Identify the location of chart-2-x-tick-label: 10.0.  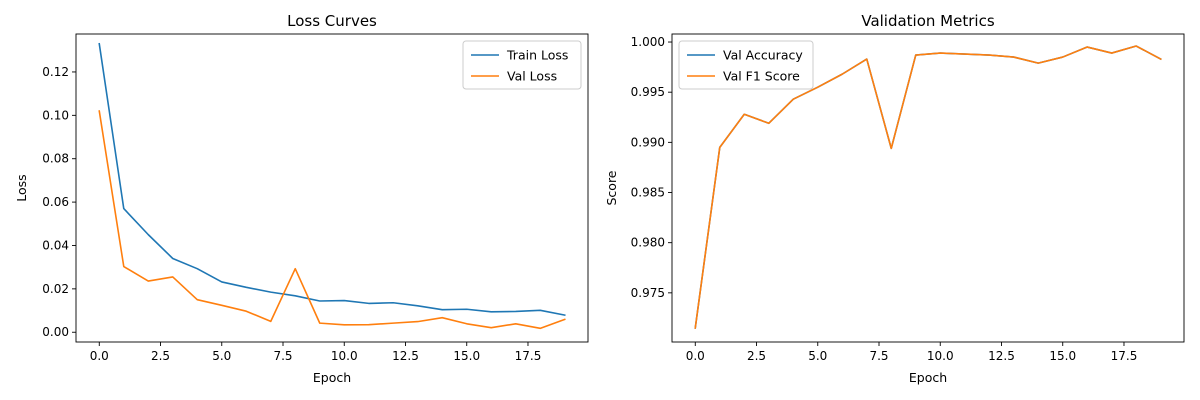
(940, 356).